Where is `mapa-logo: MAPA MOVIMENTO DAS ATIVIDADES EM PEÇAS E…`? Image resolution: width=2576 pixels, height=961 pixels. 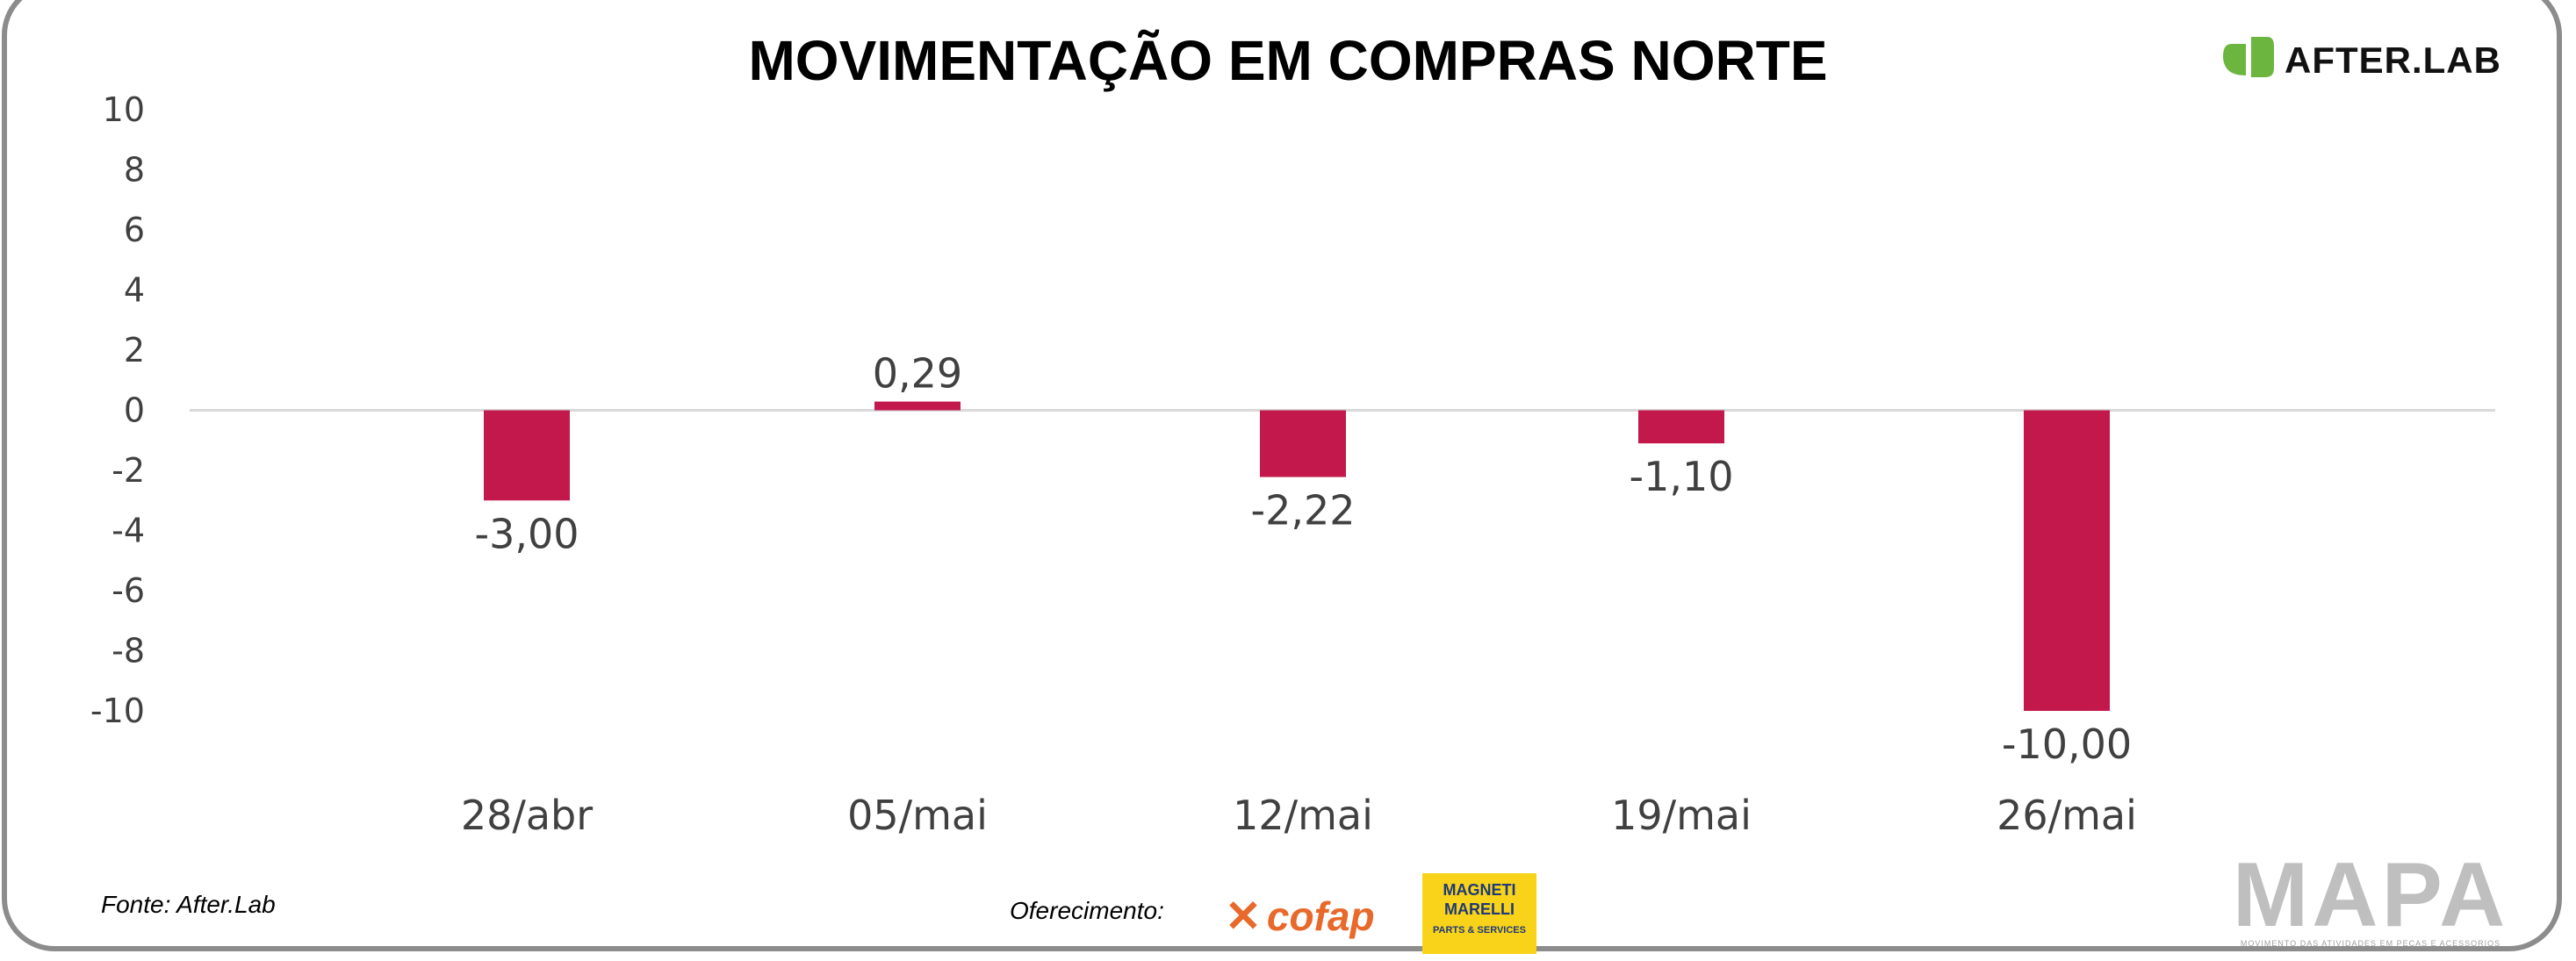
mapa-logo: MAPA MOVIMENTO DAS ATIVIDADES EM PEÇAS E… is located at coordinates (2371, 896).